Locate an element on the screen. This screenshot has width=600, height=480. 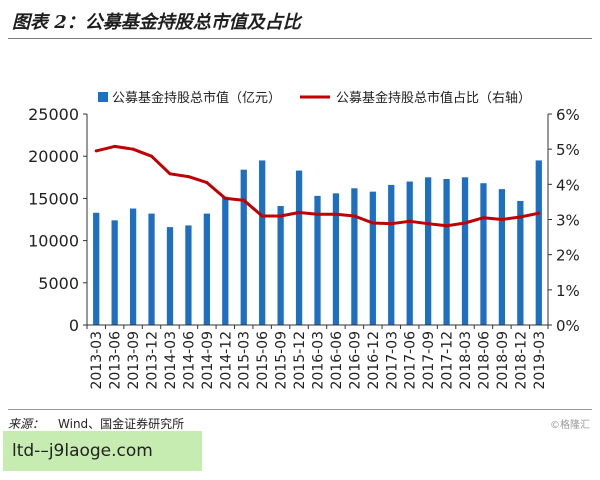
y-right-tick-label: 6% is located at coordinates (568, 115).